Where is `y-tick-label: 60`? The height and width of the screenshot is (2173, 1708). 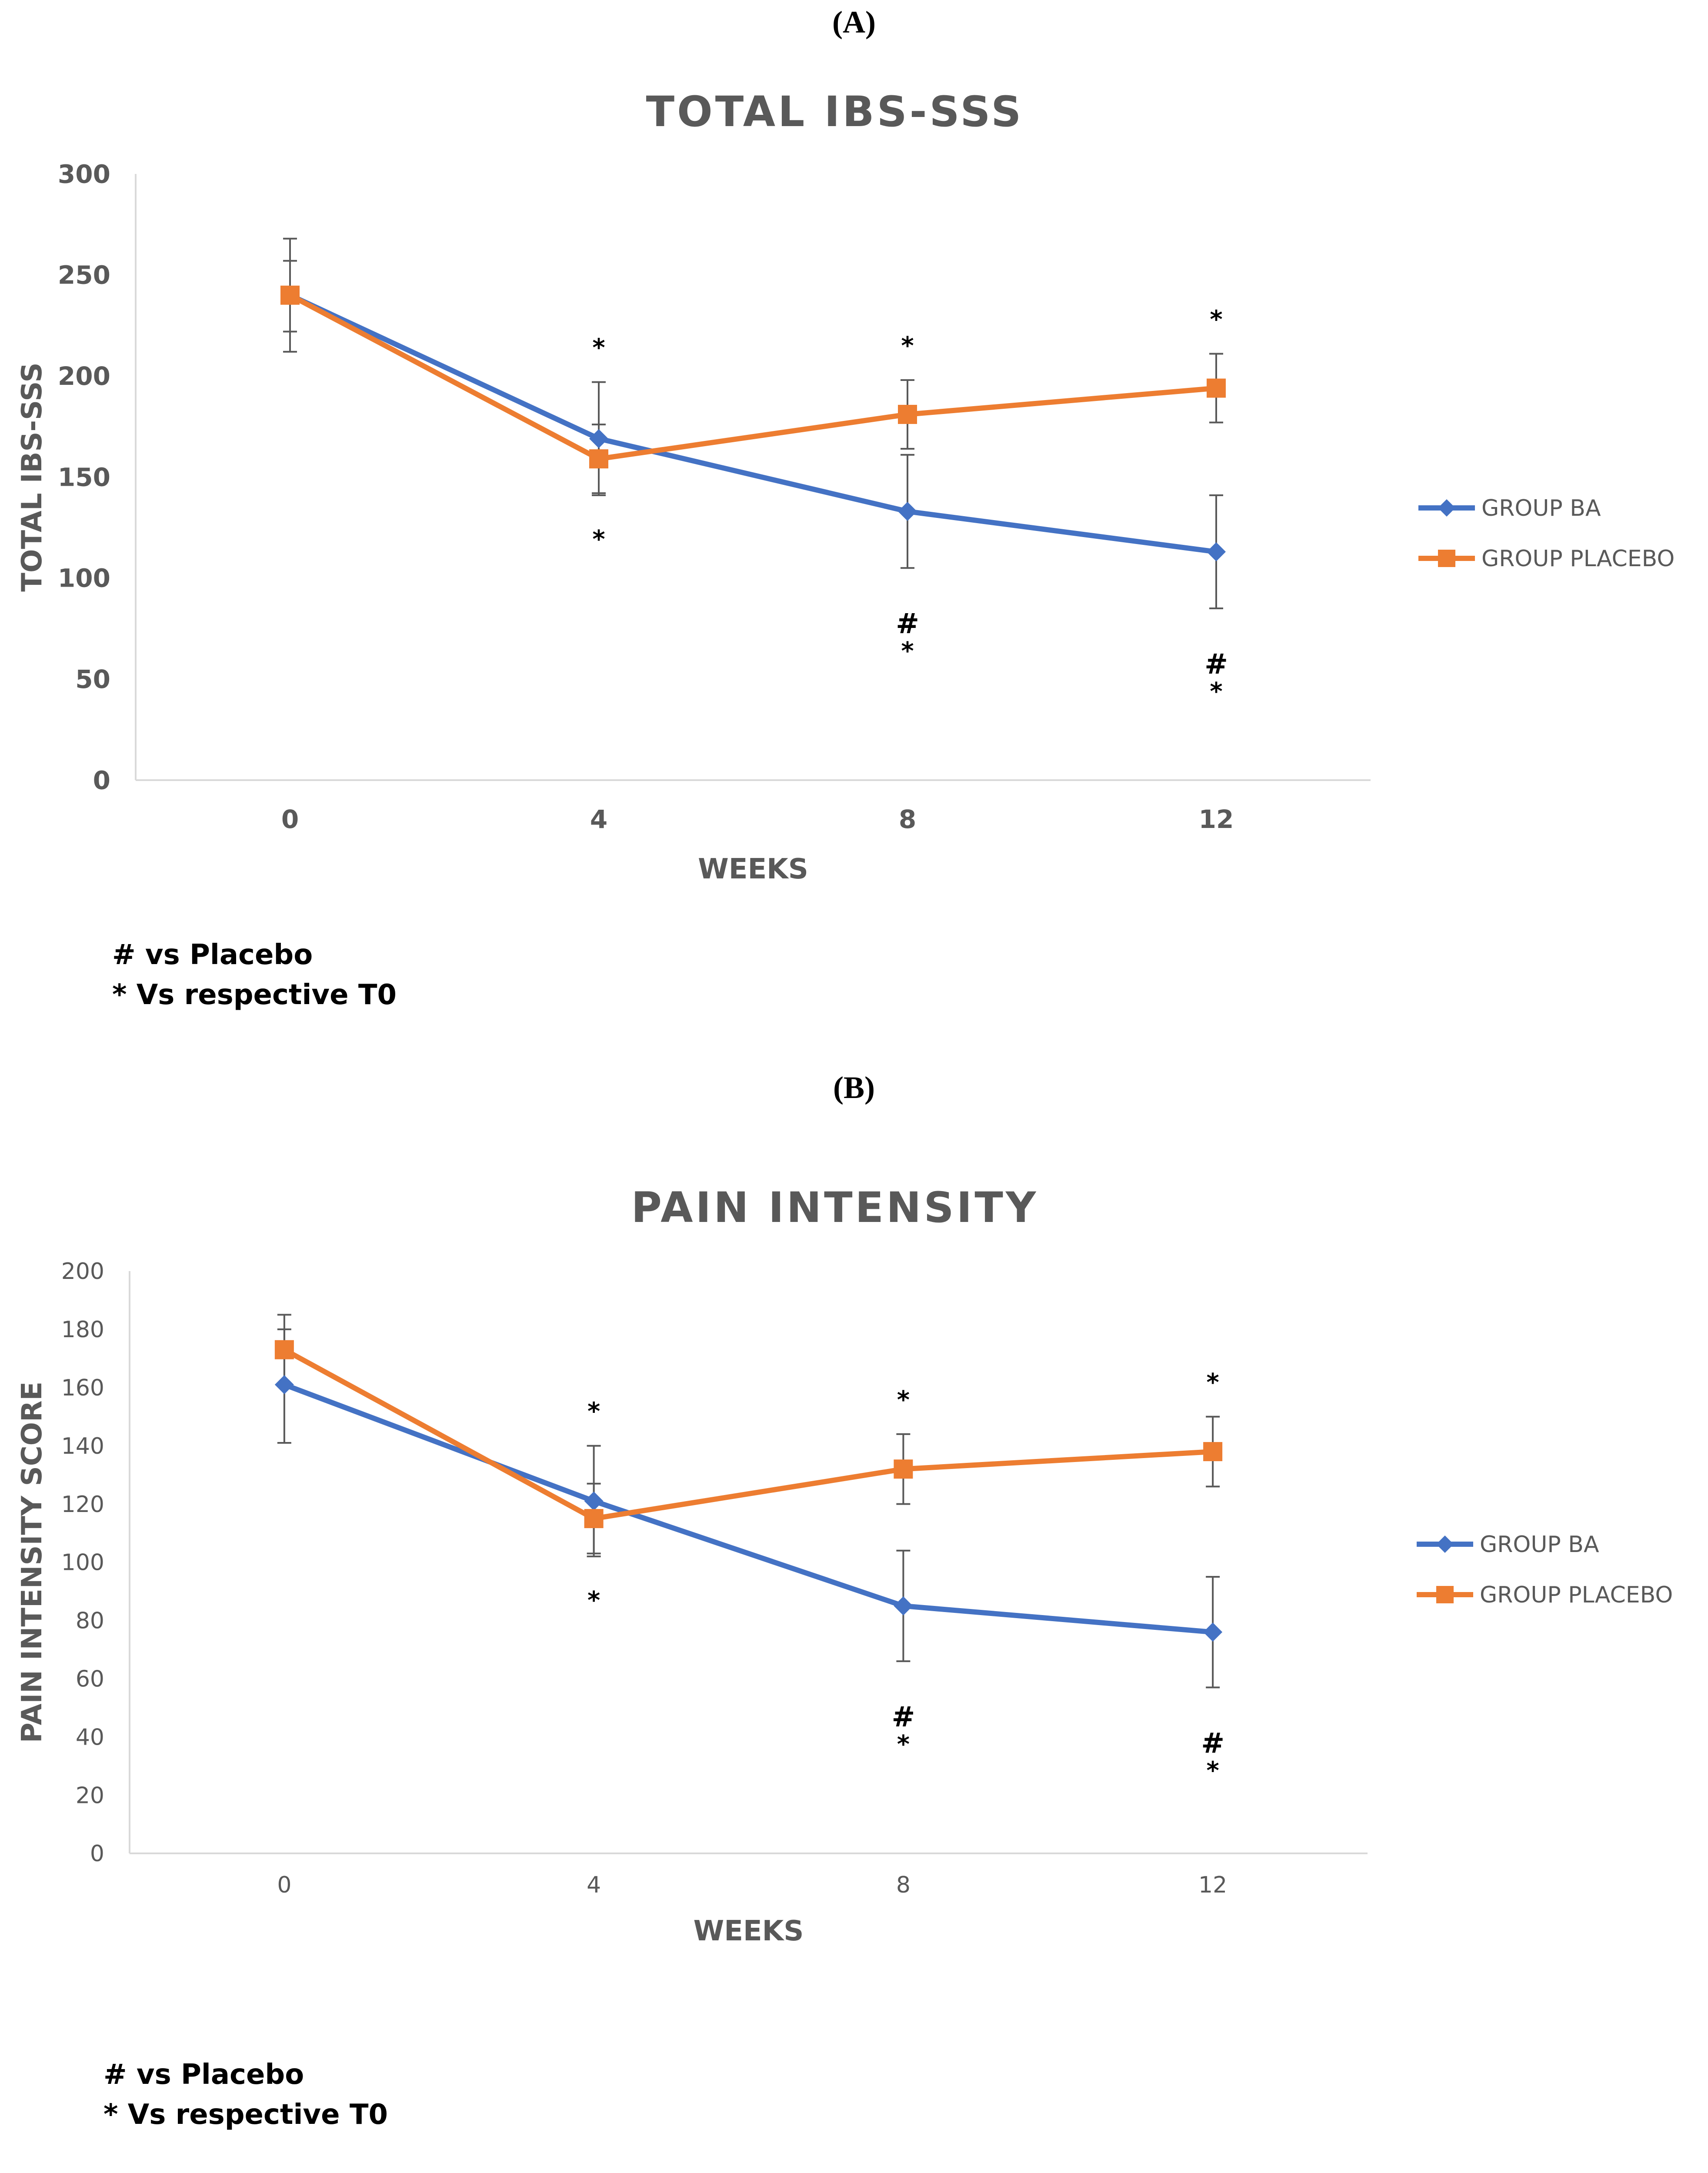
y-tick-label: 60 is located at coordinates (90, 1679).